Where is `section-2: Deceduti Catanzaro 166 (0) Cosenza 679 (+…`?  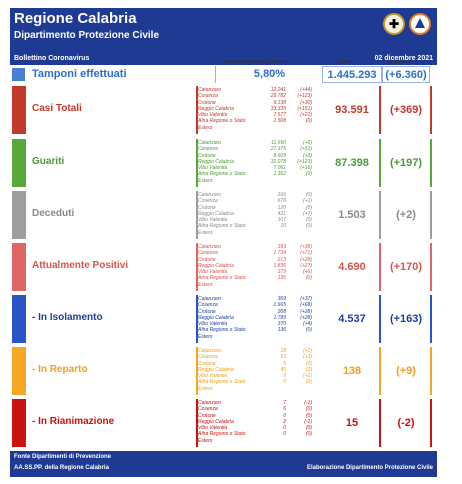 section-2: Deceduti Catanzaro 166 (0) Cosenza 679 (+… is located at coordinates (223, 215).